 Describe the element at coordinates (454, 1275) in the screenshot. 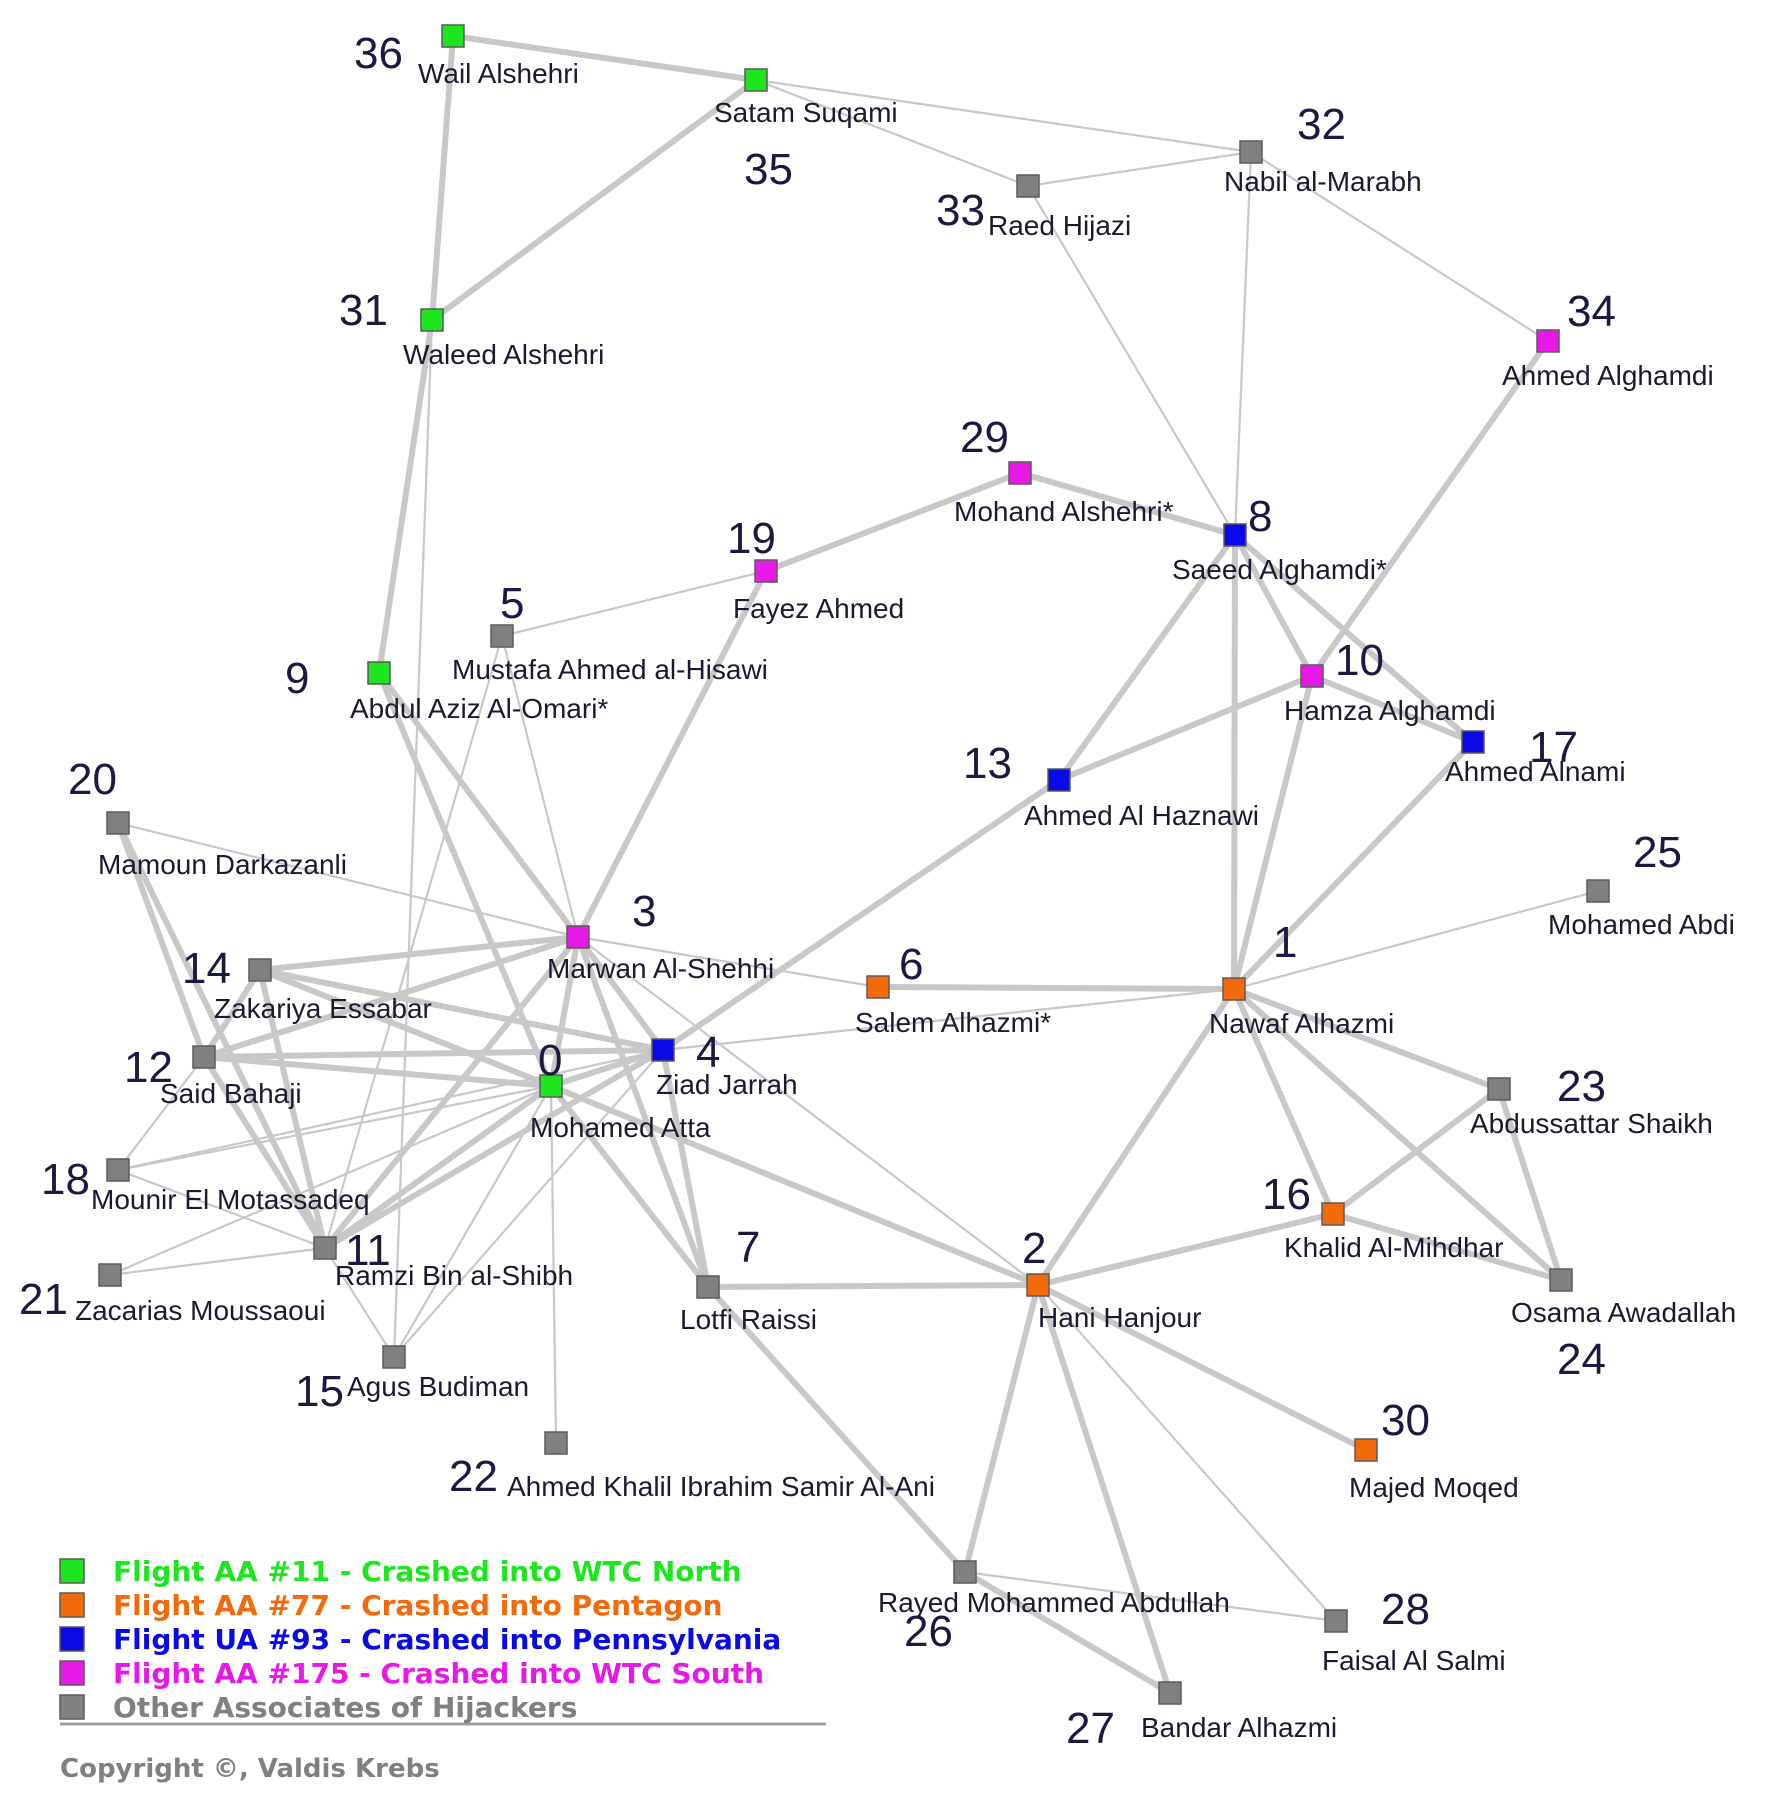

I see `node-name: Ramzi Bin al-Shibh` at that location.